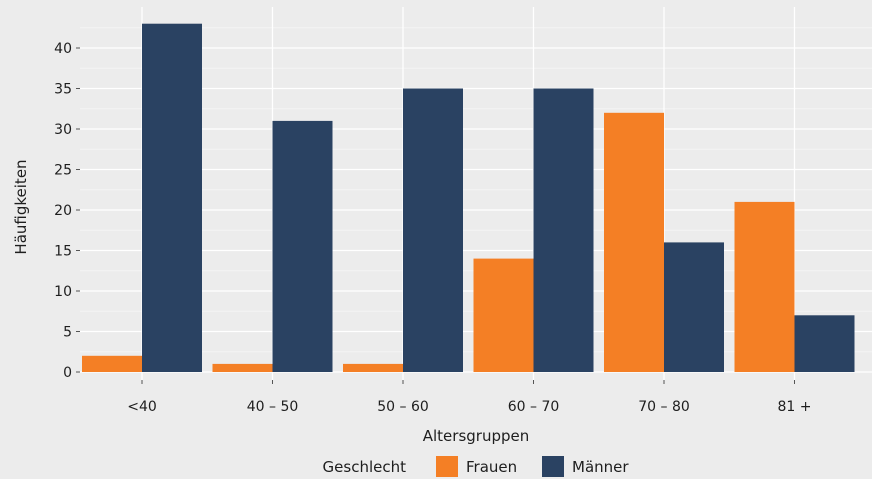  Describe the element at coordinates (600, 467) in the screenshot. I see `legend-label-maenner: Männer` at that location.